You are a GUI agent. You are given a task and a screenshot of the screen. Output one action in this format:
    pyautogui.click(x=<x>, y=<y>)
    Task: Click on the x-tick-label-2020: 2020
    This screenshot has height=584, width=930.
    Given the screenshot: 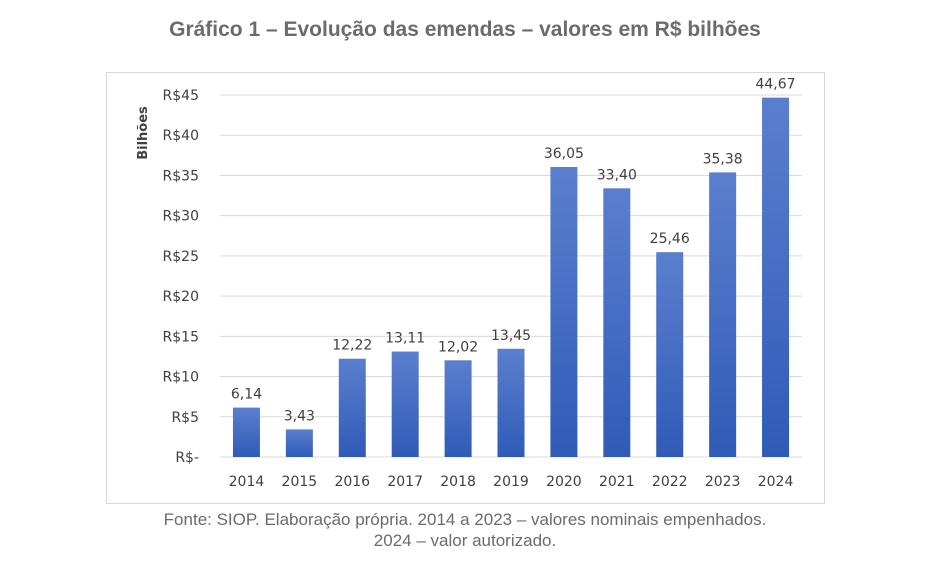 What is the action you would take?
    pyautogui.click(x=564, y=482)
    